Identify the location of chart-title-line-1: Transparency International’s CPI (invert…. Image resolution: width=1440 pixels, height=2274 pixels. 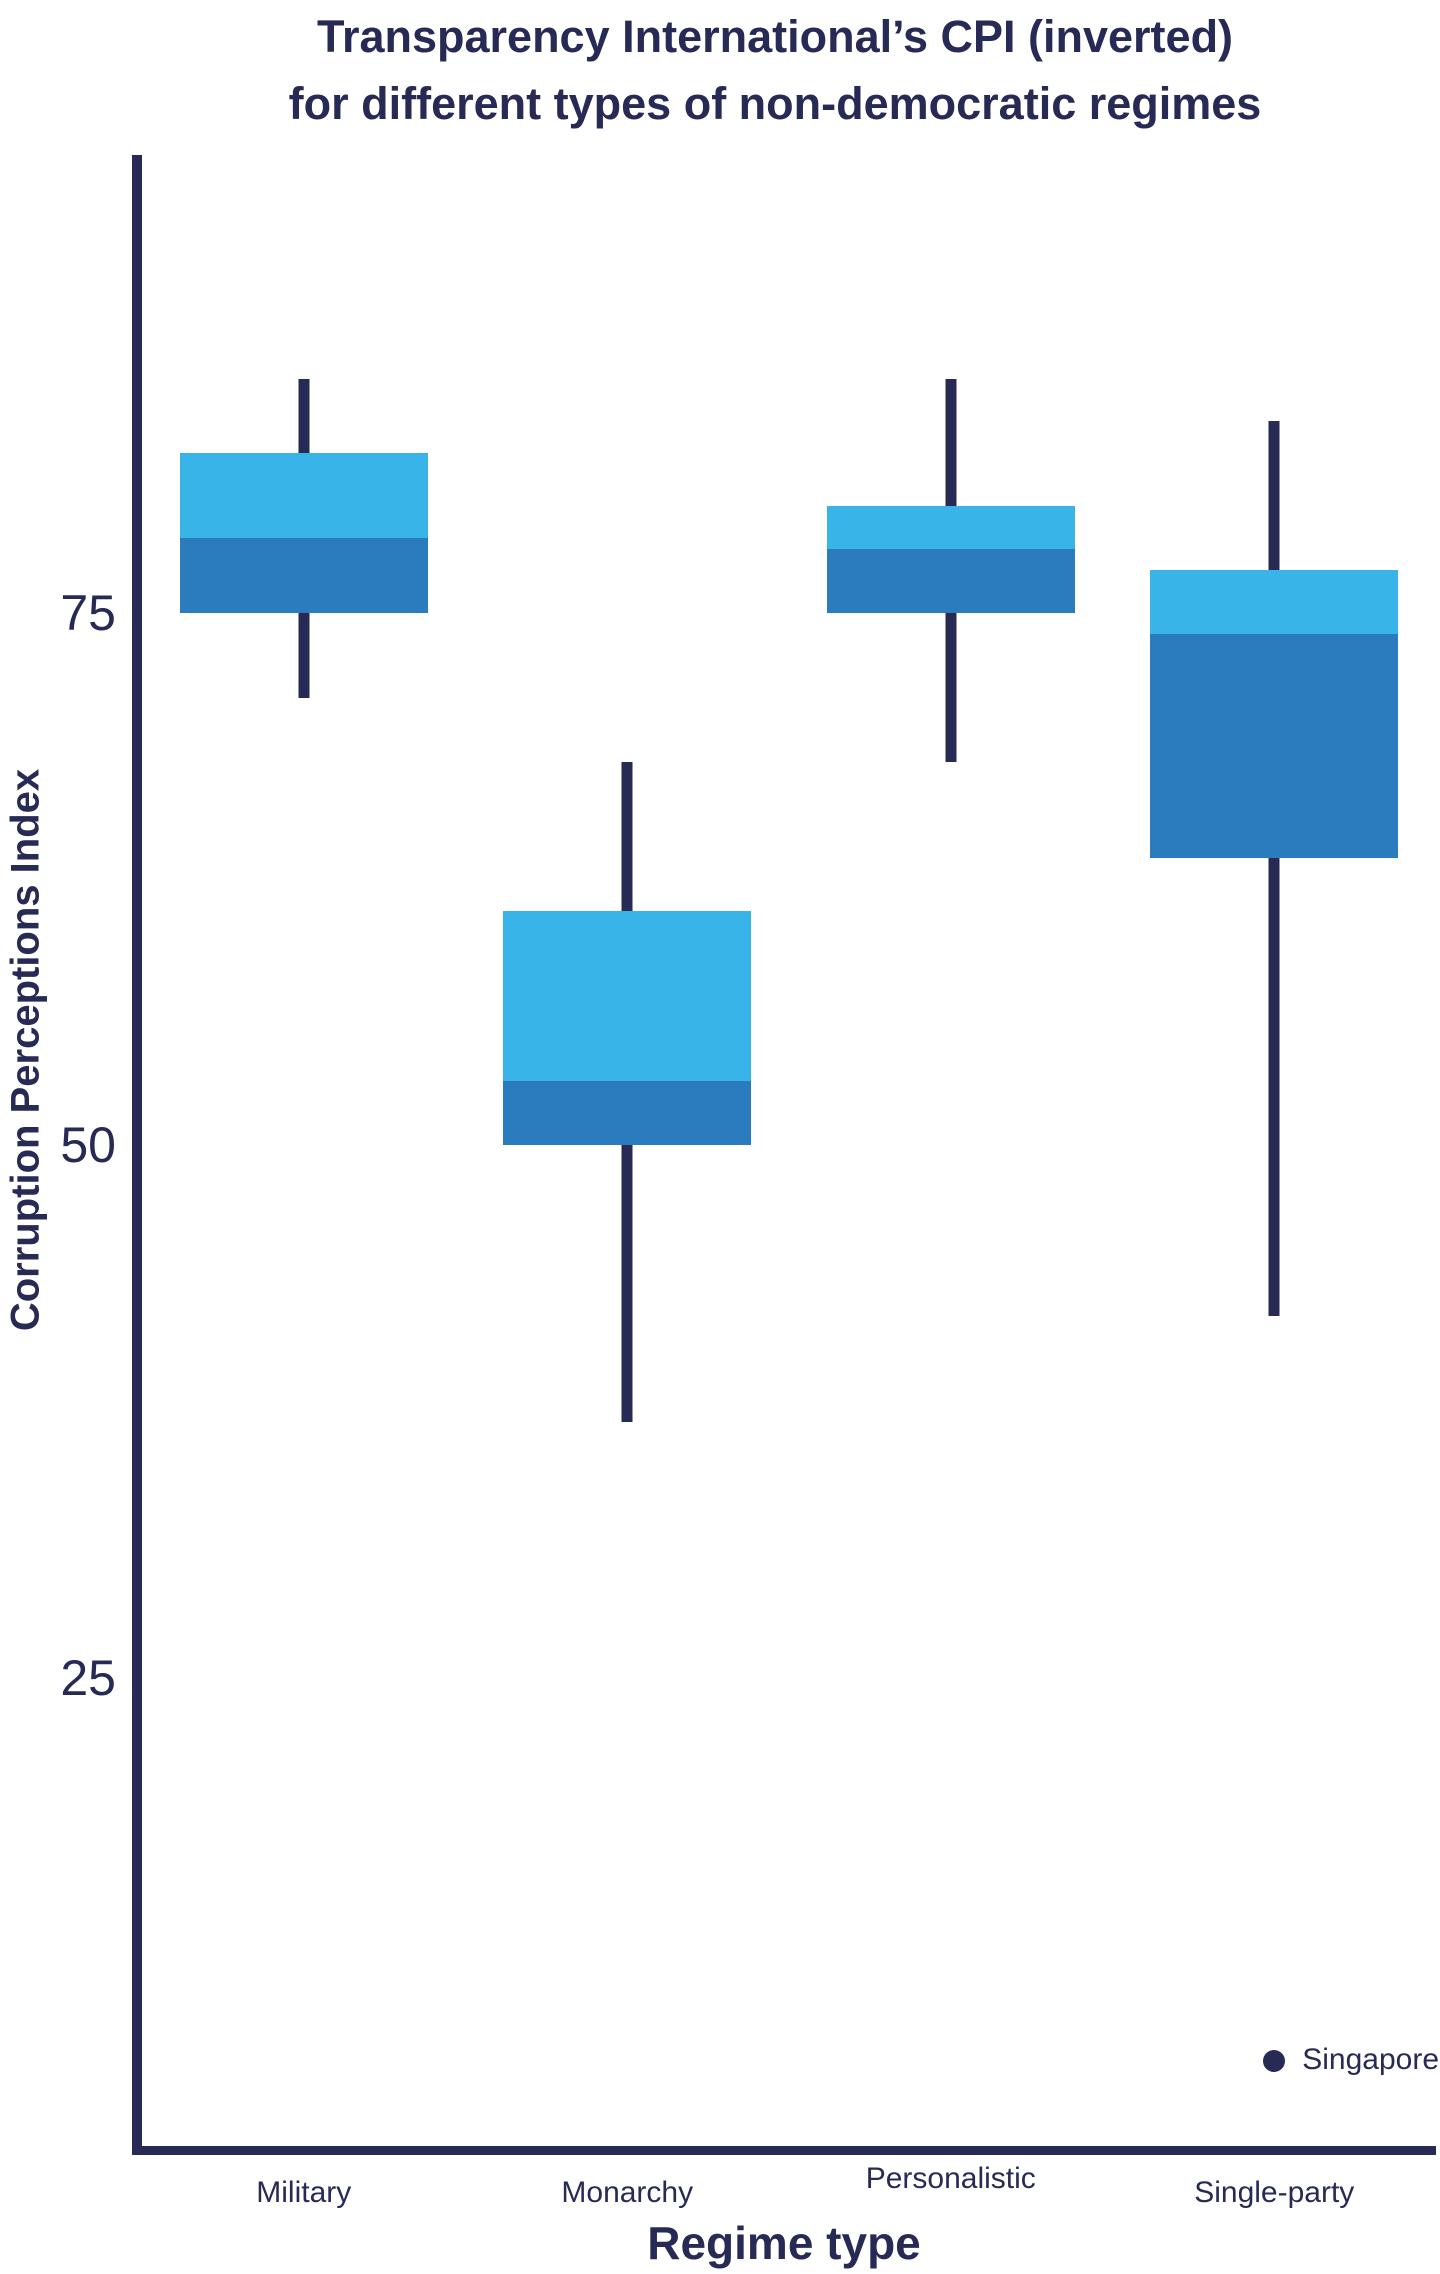
(775, 36).